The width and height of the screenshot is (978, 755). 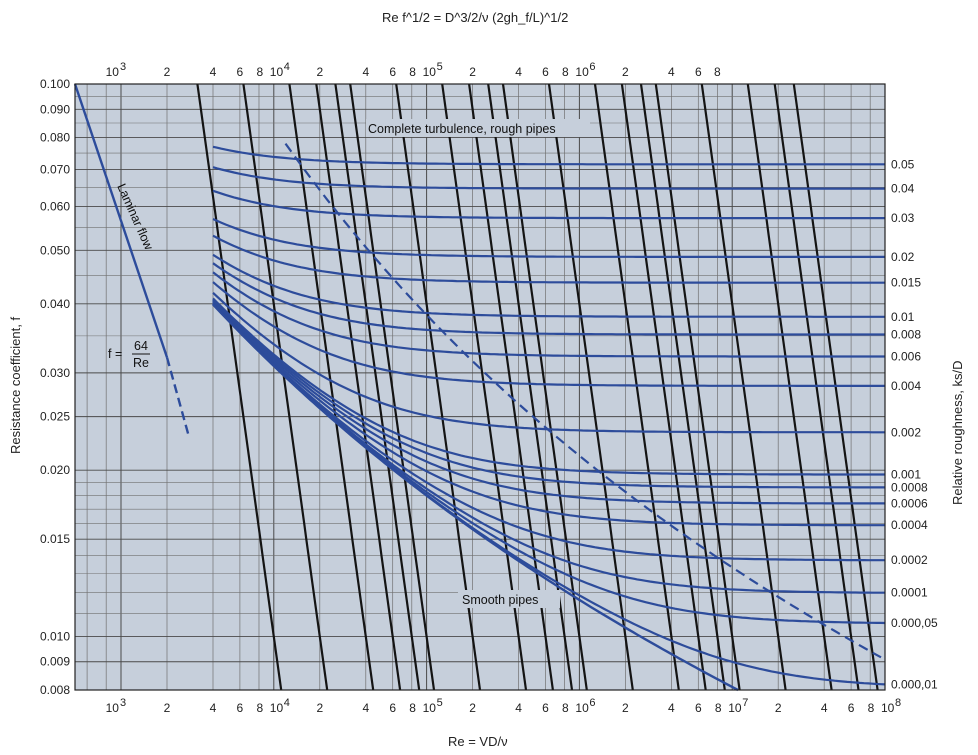 I want to click on y-tick-label: 0.020, so click(x=55, y=470).